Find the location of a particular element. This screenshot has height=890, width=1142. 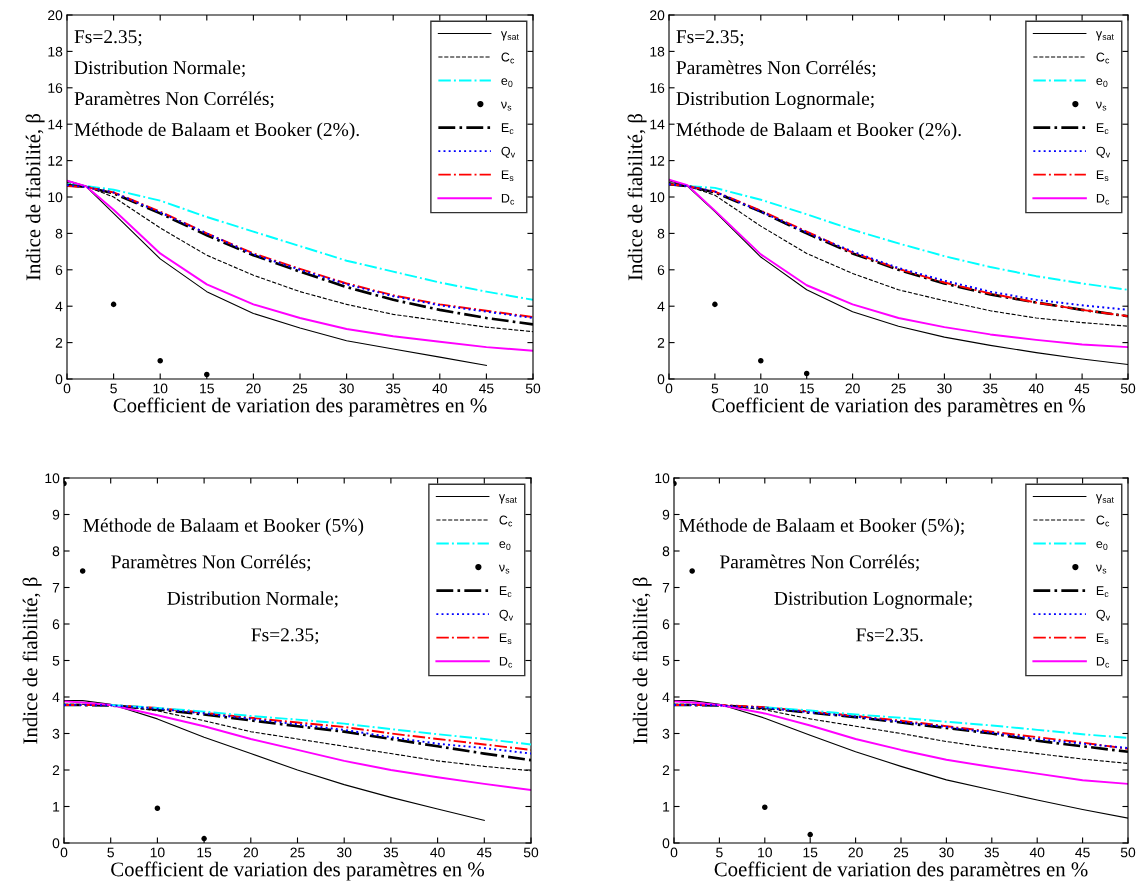

y-tick-label: 14 is located at coordinates (657, 124).